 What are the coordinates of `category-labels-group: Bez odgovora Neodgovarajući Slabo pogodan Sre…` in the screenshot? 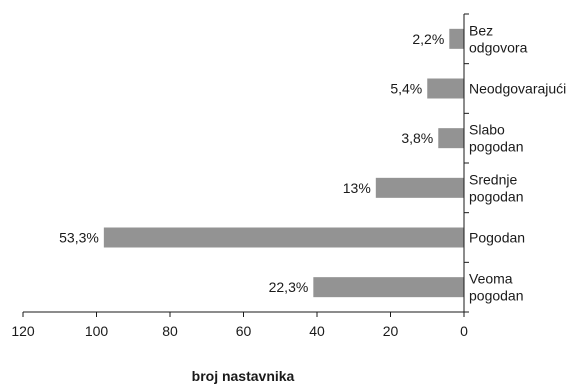 It's located at (517, 162).